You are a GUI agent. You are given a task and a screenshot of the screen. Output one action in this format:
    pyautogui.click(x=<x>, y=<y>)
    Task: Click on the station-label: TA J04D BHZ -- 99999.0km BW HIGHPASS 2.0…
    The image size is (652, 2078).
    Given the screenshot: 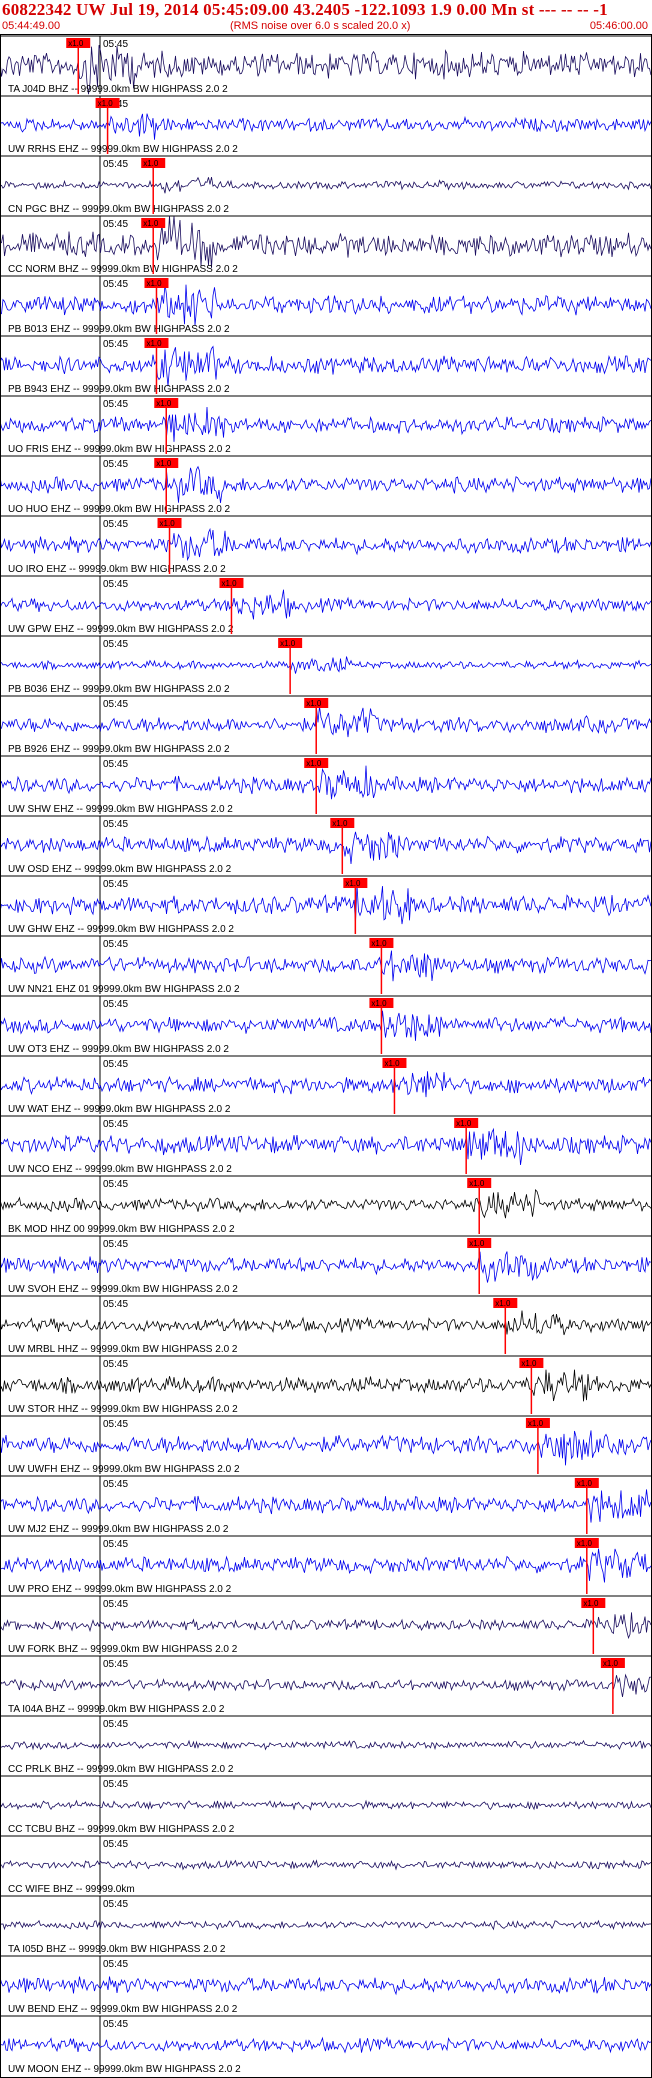 What is the action you would take?
    pyautogui.click(x=118, y=89)
    